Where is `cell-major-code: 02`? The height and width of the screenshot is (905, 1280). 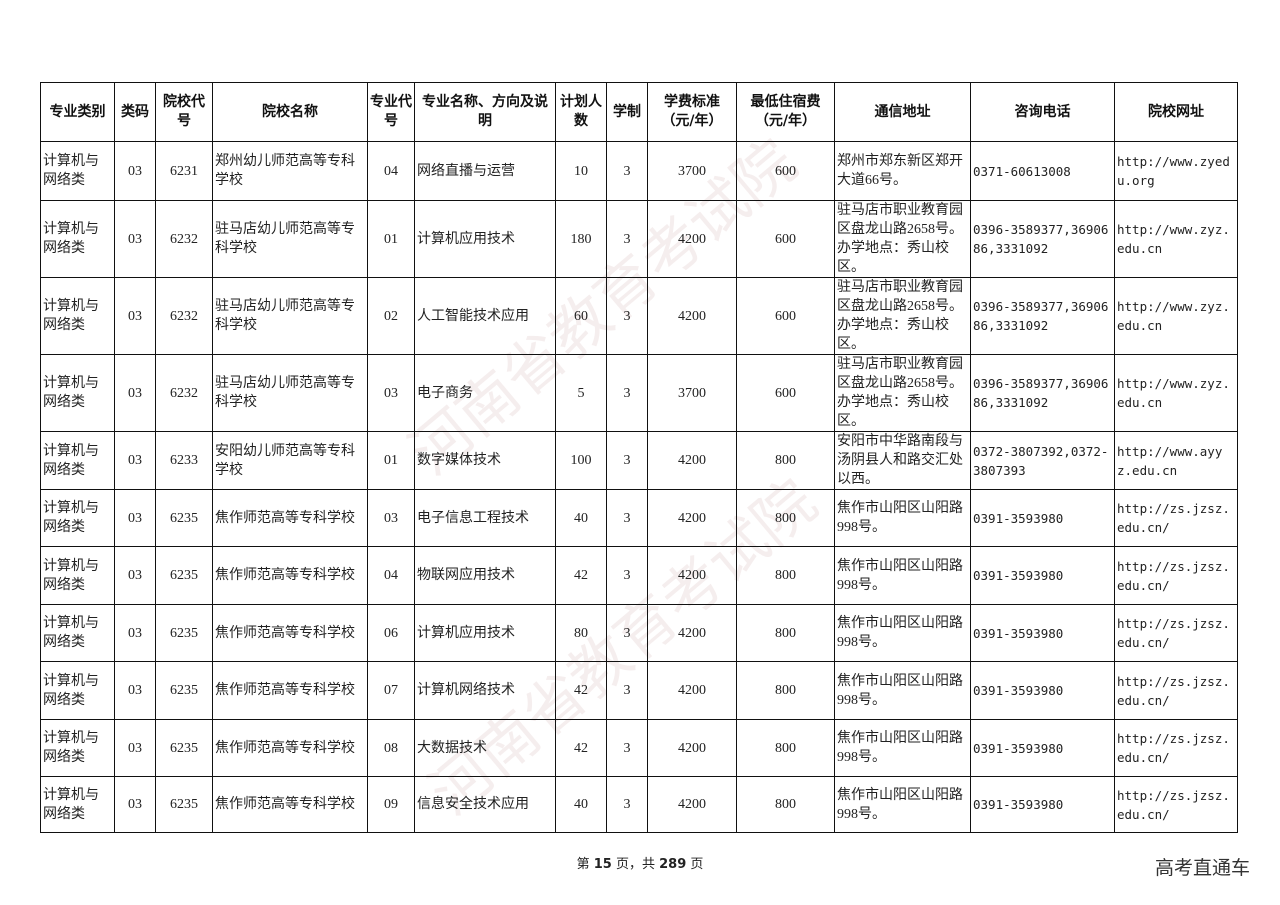
cell-major-code: 02 is located at coordinates (391, 316).